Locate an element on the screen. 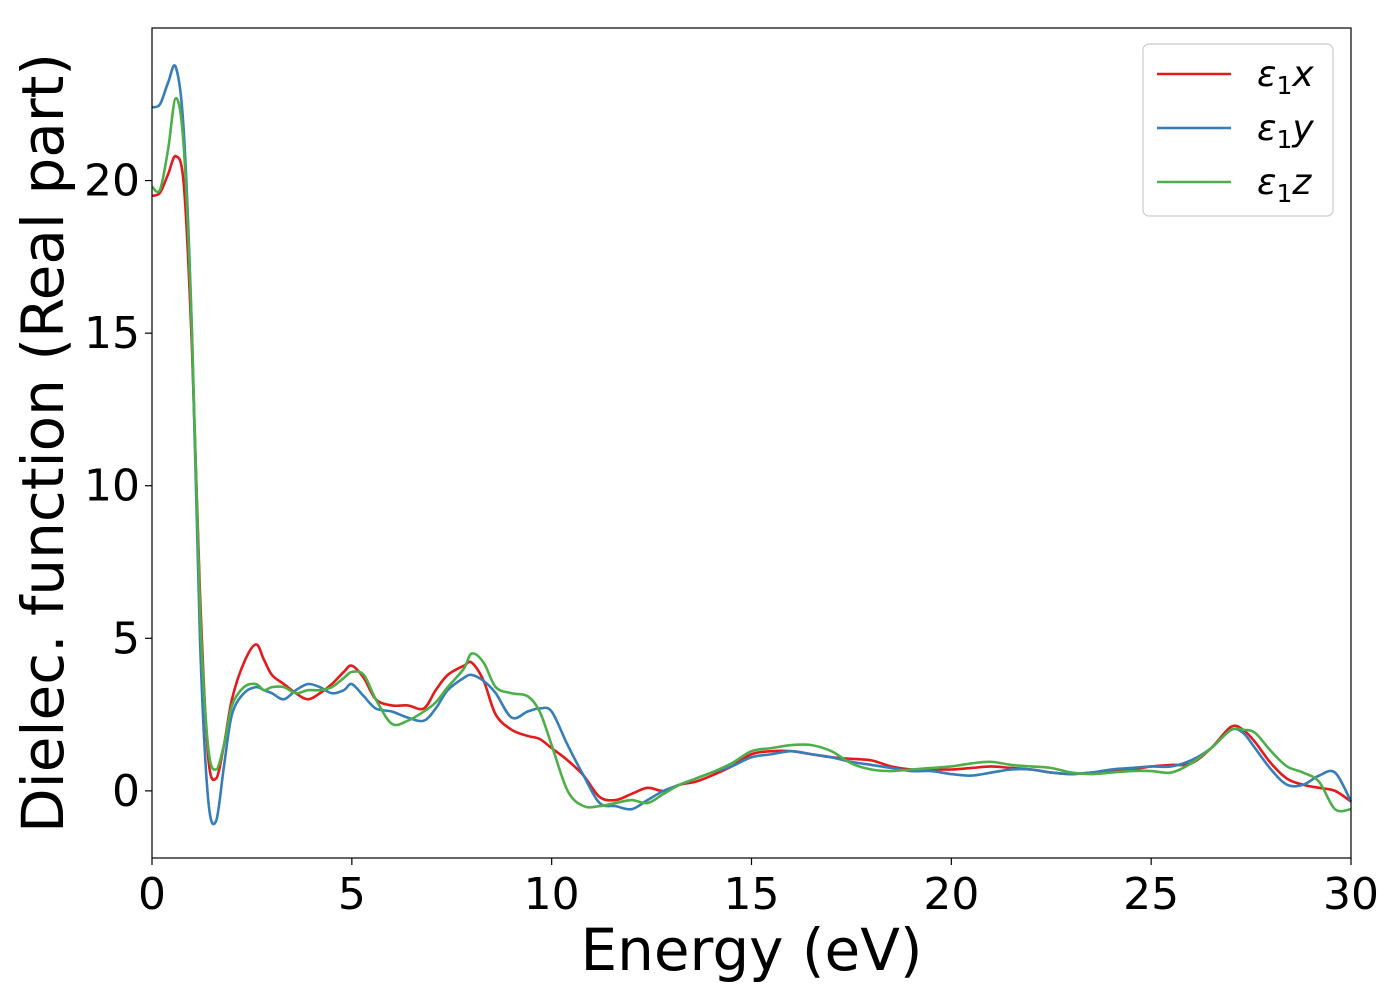 The height and width of the screenshot is (1000, 1400). legend: ε1x ε1y ε1z is located at coordinates (1238, 130).